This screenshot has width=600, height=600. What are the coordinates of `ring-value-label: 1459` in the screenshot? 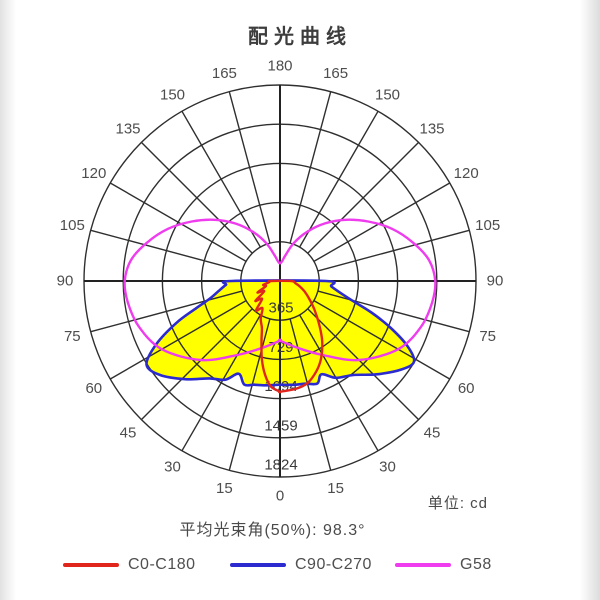 It's located at (280, 425).